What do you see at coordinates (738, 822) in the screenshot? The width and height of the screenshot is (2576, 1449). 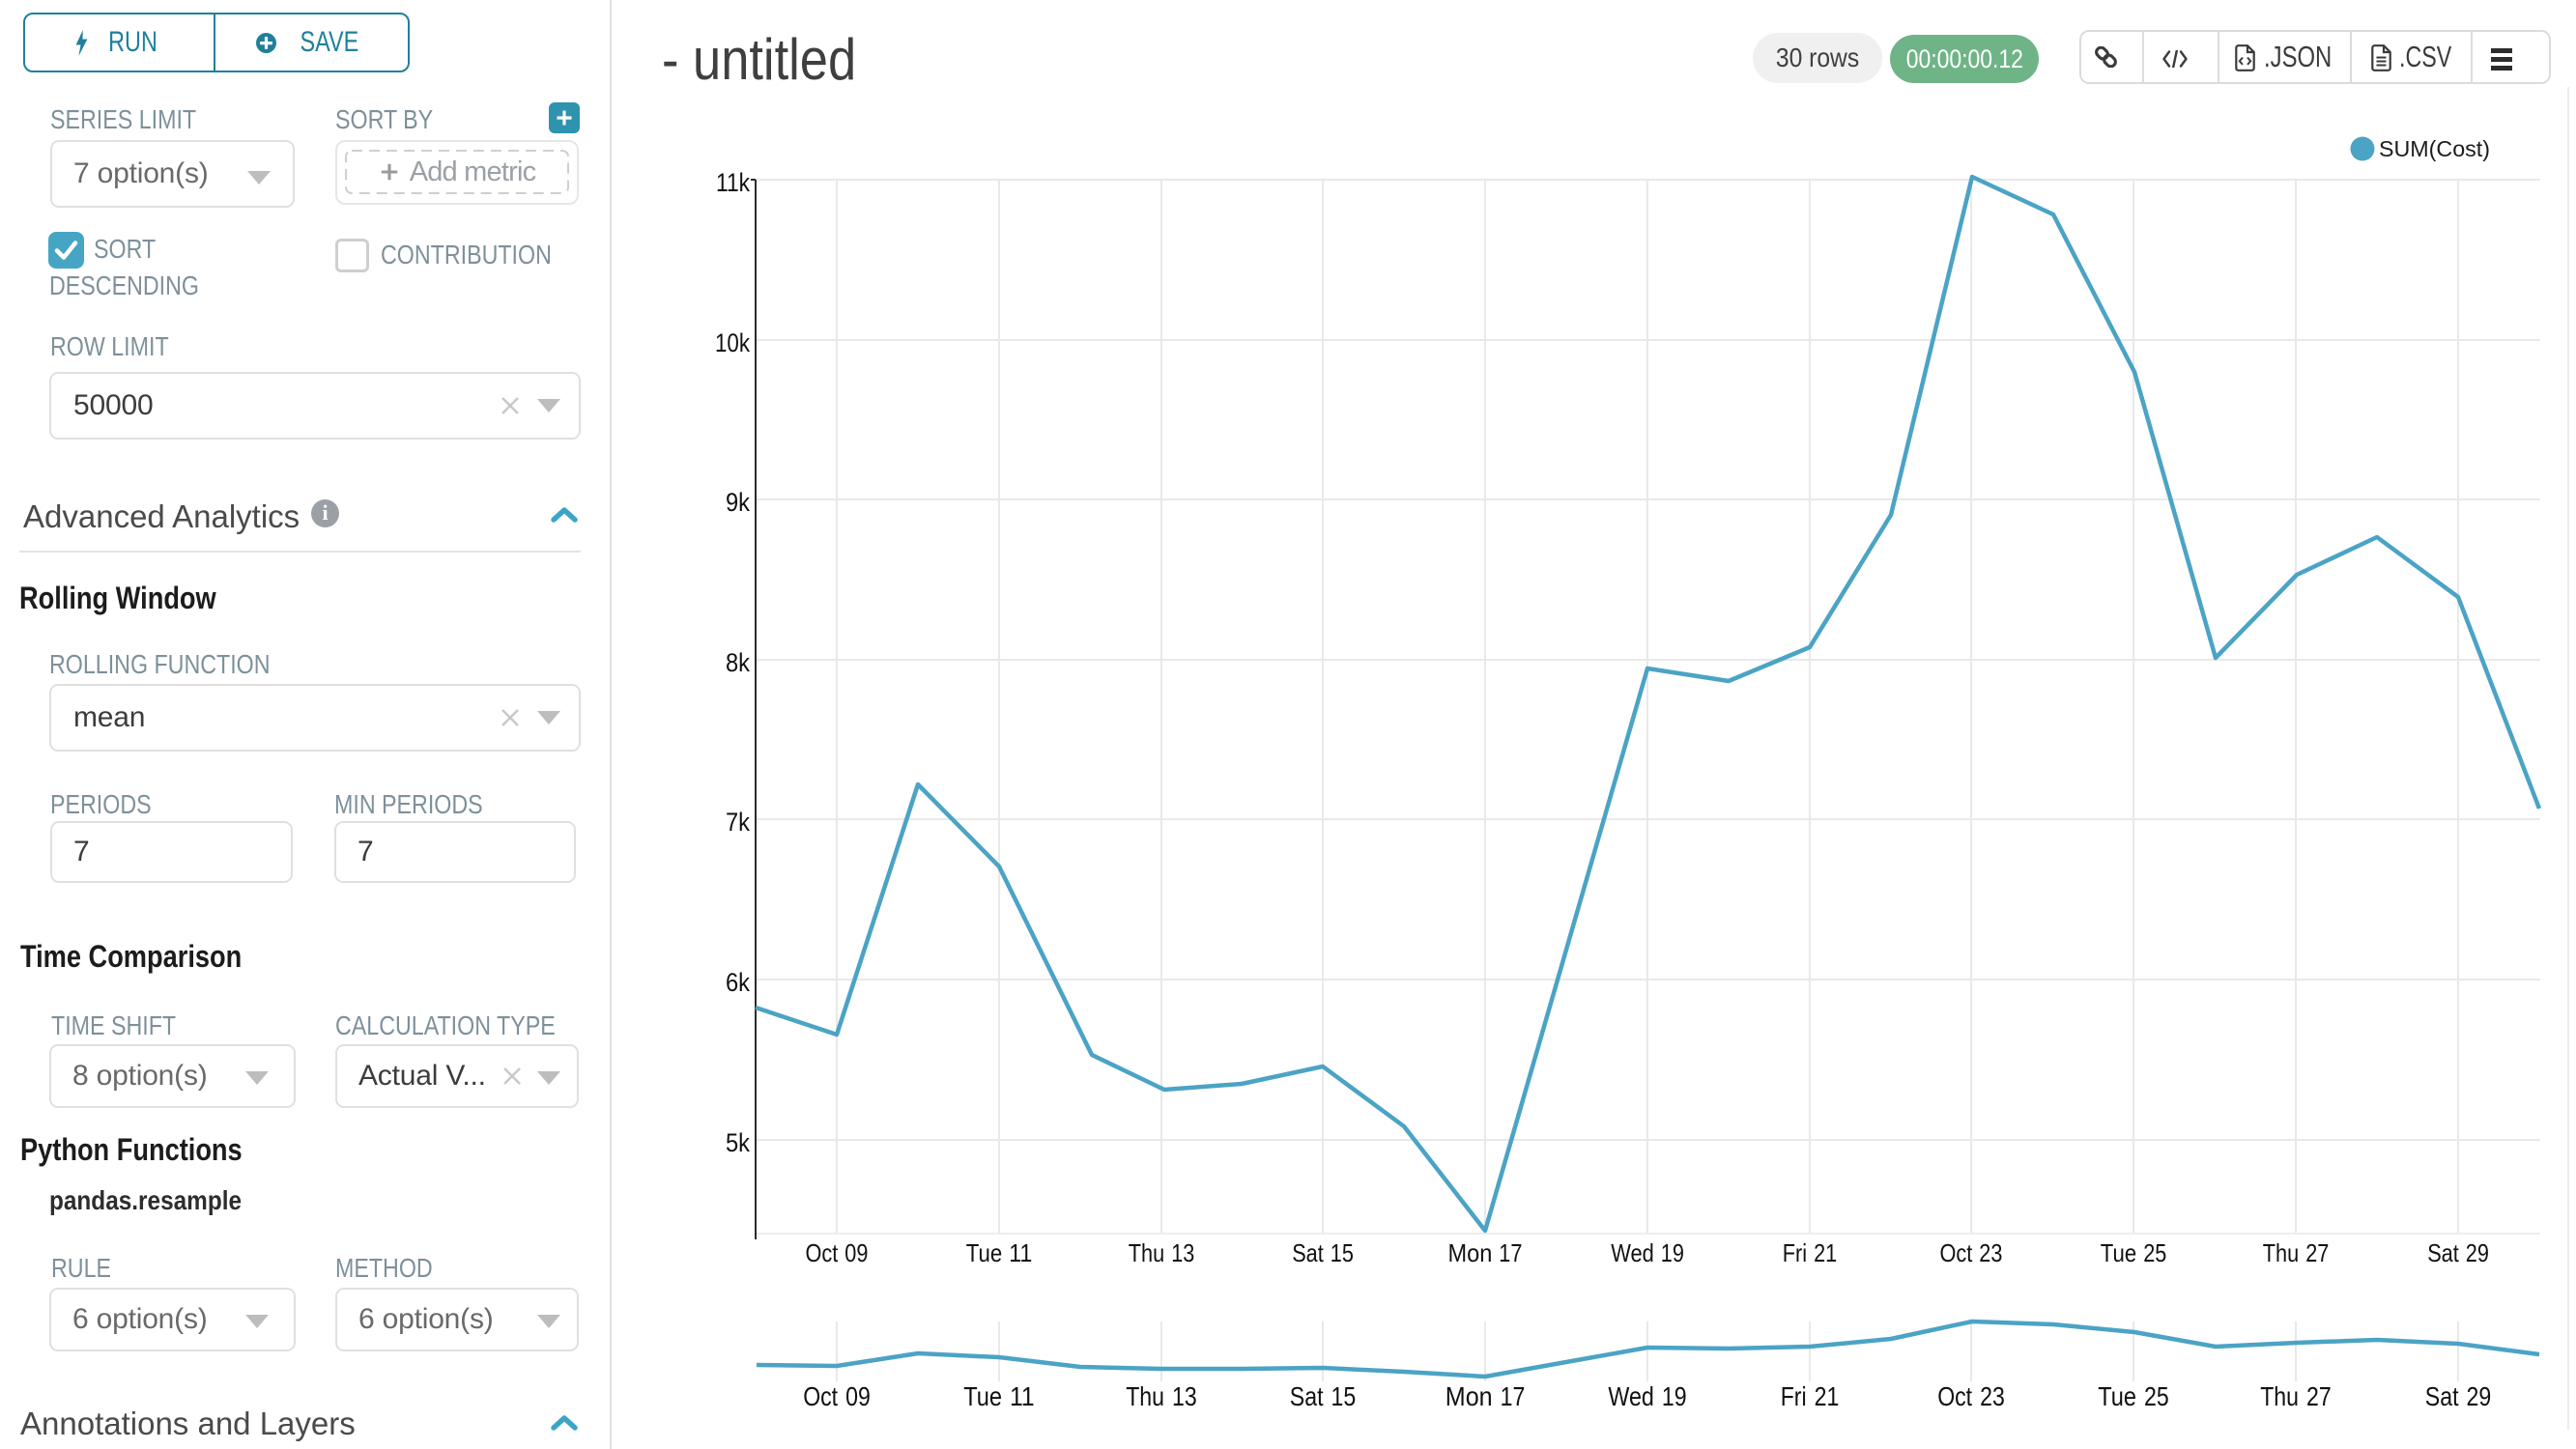 I see `svg-text: 7k` at bounding box center [738, 822].